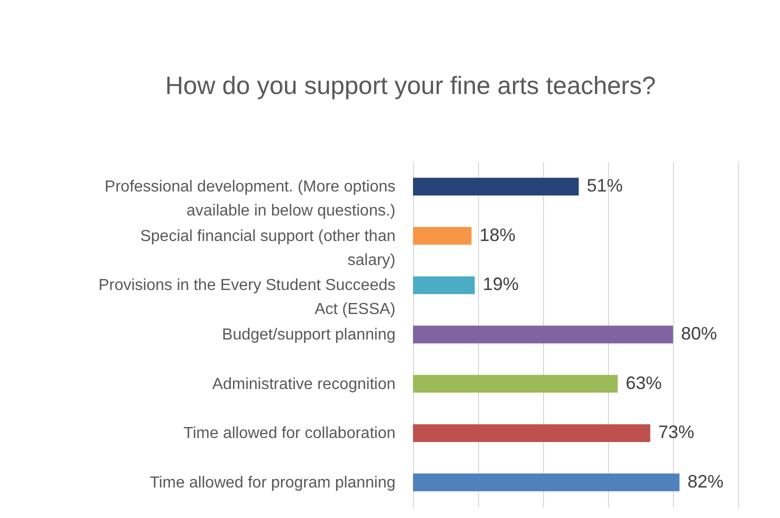  Describe the element at coordinates (500, 284) in the screenshot. I see `data-label: 19%` at that location.